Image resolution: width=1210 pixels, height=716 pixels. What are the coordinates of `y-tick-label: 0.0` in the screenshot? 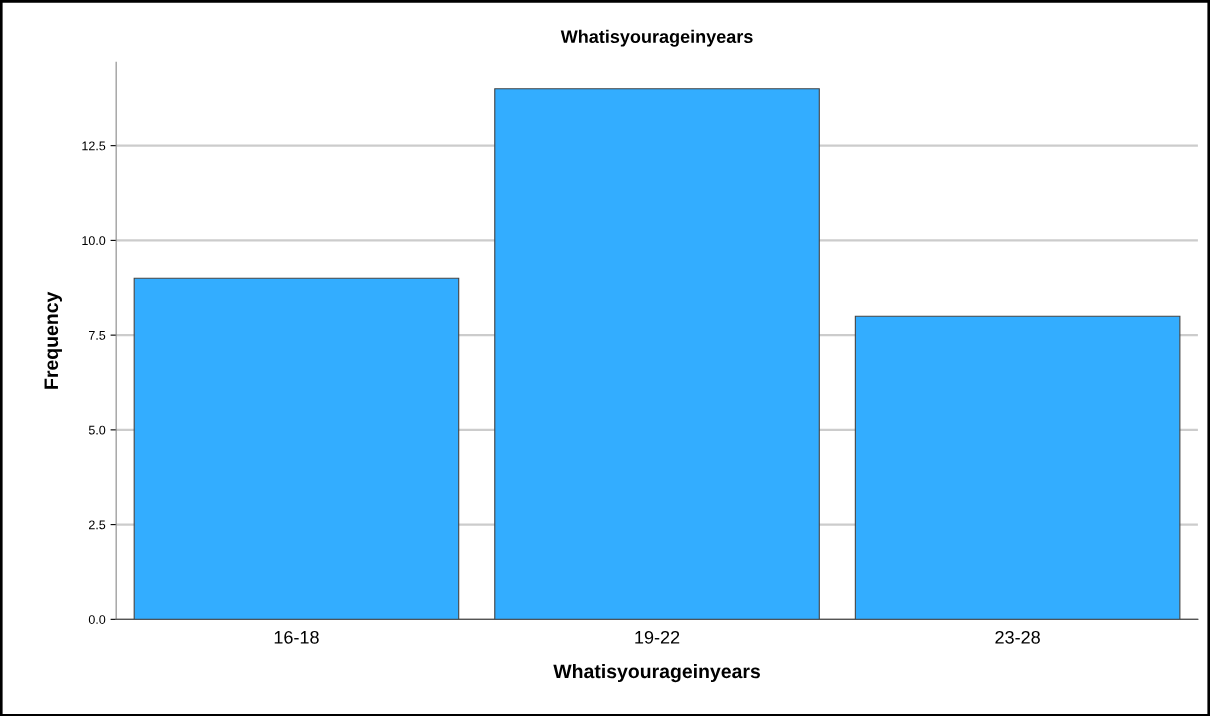 It's located at (97, 619).